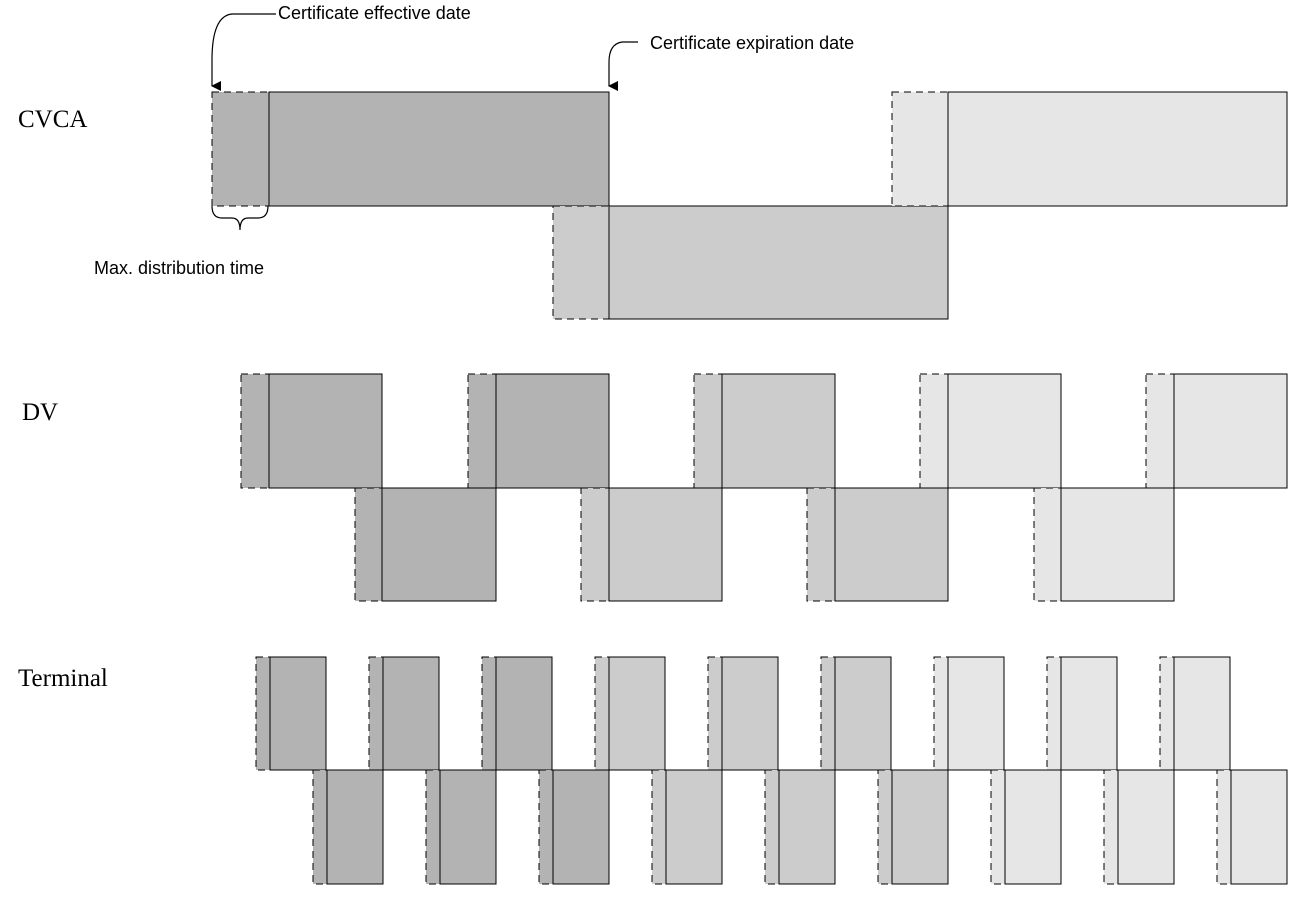 The height and width of the screenshot is (898, 1294). What do you see at coordinates (807, 827) in the screenshot?
I see `terminal-cert-bottom-5-validity-period` at bounding box center [807, 827].